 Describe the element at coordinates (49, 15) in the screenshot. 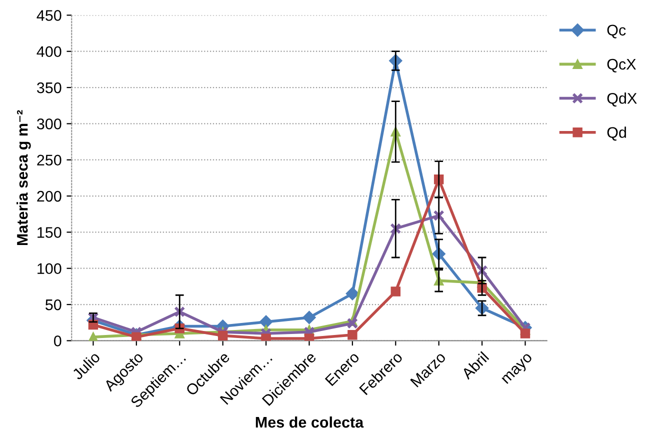

I see `y-tick-label: 450` at that location.